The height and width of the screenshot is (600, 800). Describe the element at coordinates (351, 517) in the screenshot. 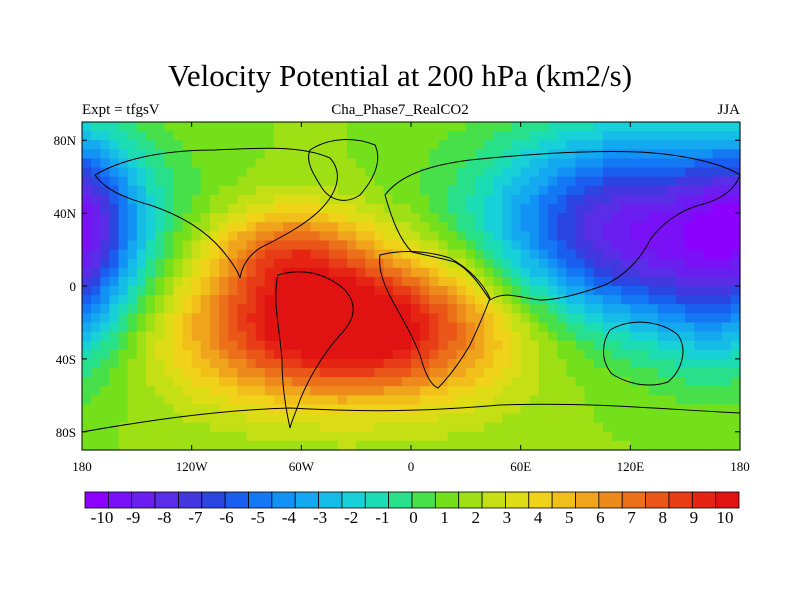

I see `colorbar-label: -2` at that location.